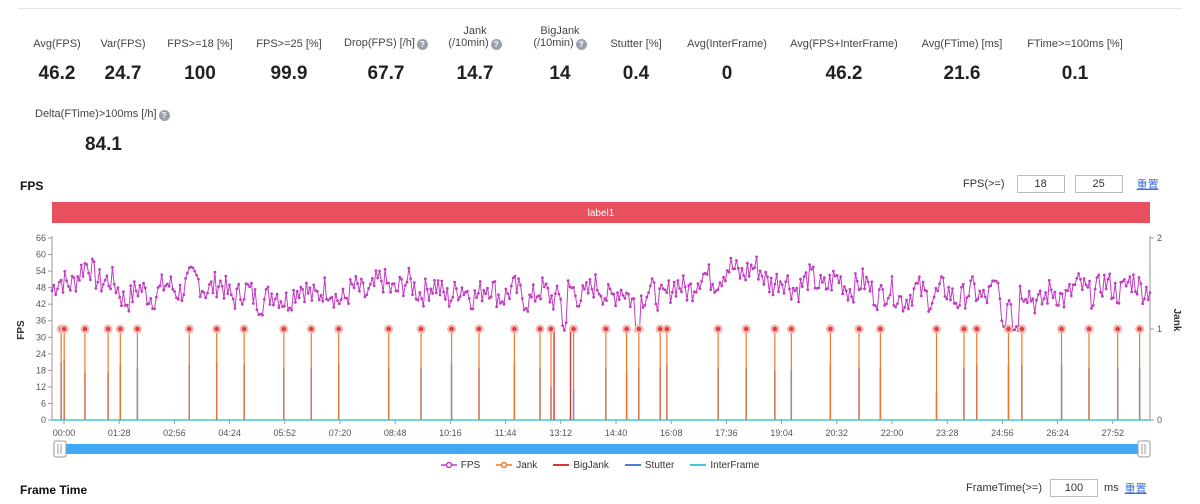 This screenshot has height=504, width=1200. Describe the element at coordinates (1135, 489) in the screenshot. I see `frametime-reset-link: 重置` at that location.